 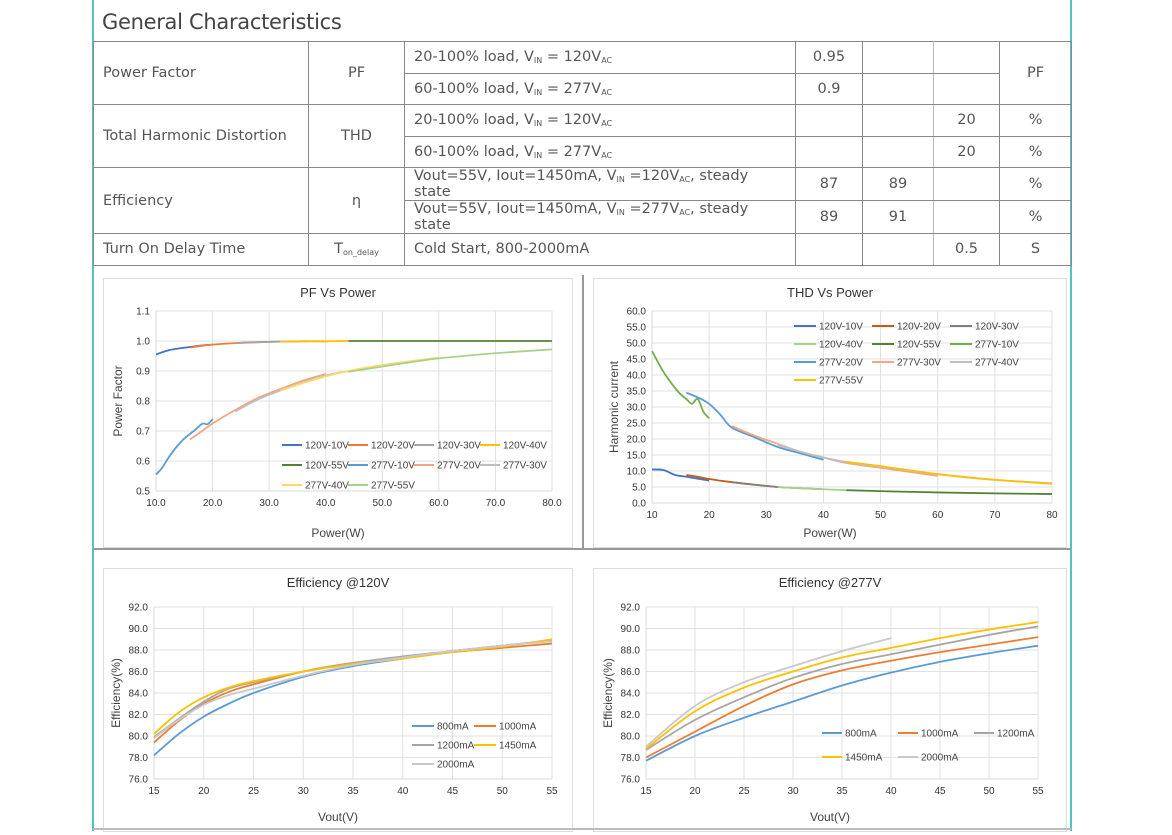 I want to click on y-tick-label: 45.0, so click(x=637, y=360).